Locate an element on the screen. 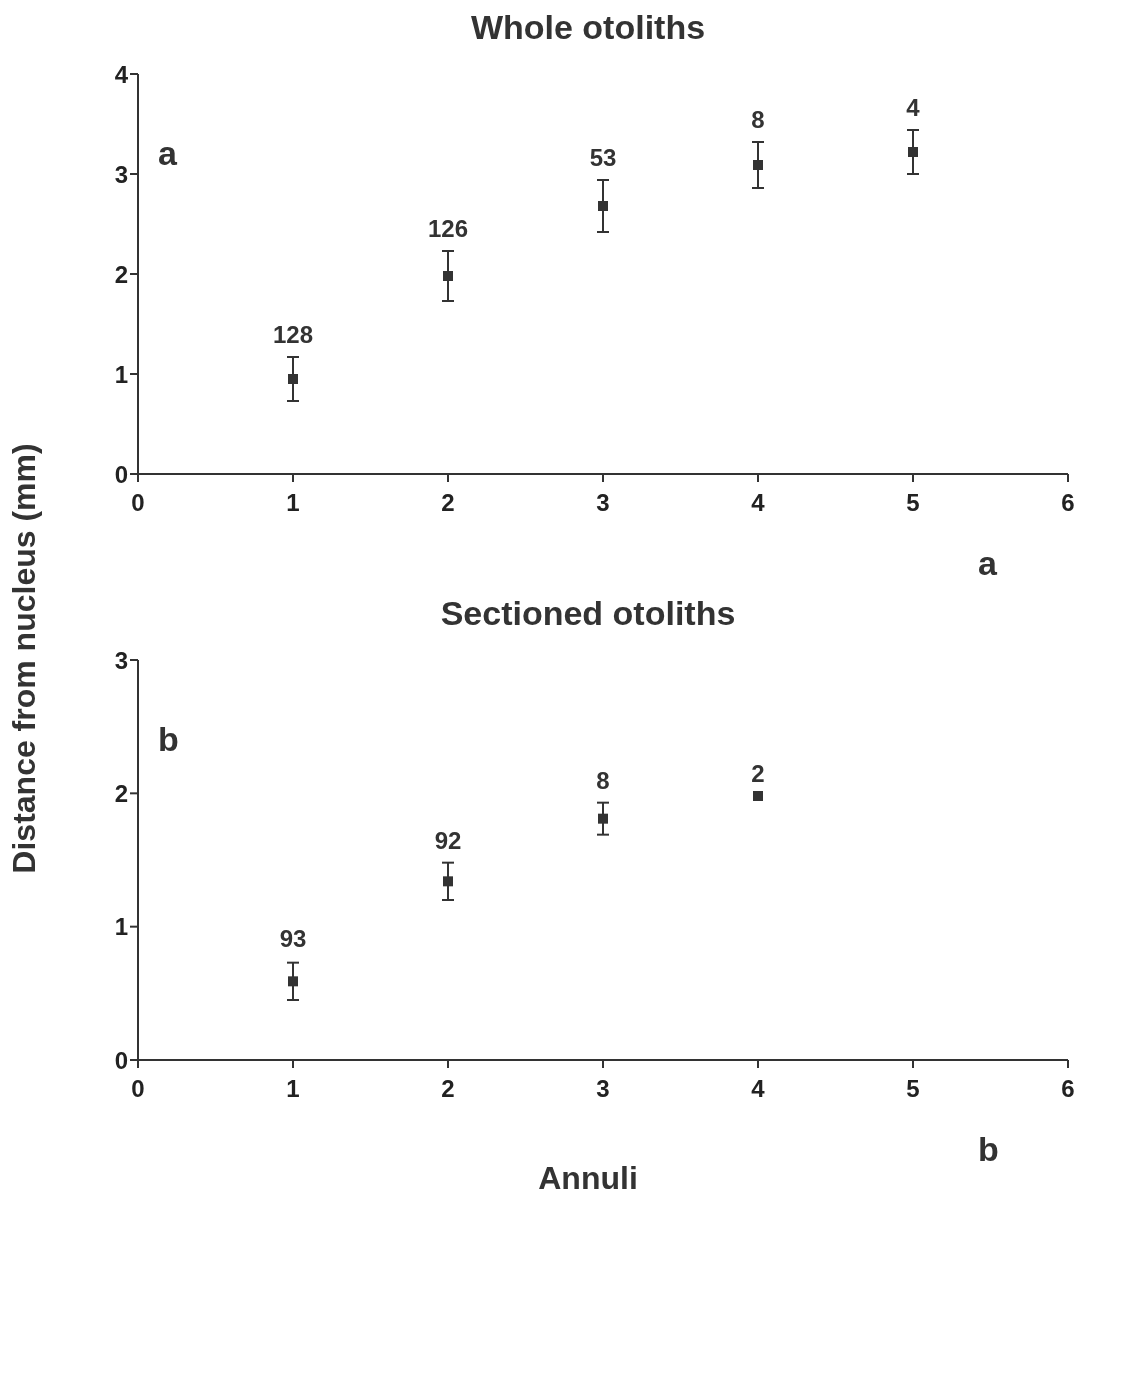 This screenshot has width=1122, height=1398. chart-title: Sectioned otoliths is located at coordinates (588, 613).